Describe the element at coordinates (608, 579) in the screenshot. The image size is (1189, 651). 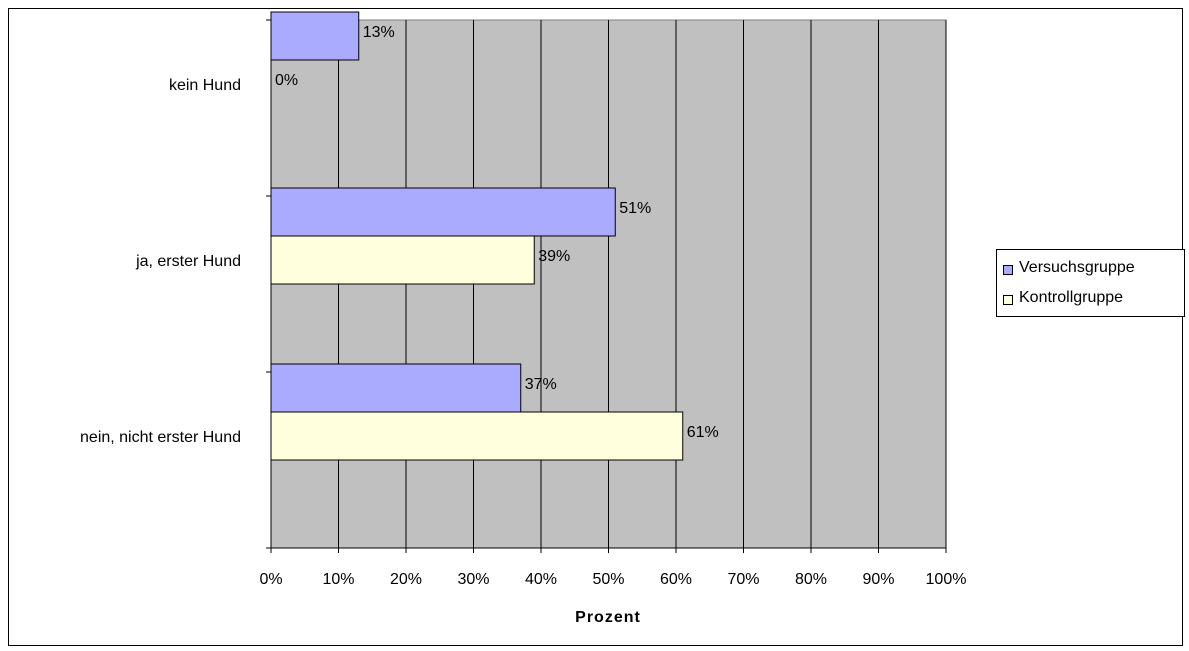
I see `x-tick-label: 50%` at that location.